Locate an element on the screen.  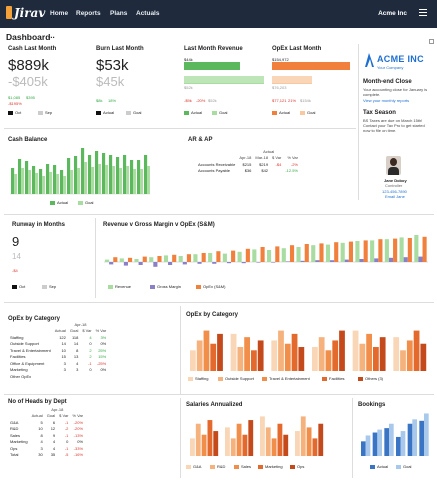
revenue-gm-opex-title: Revenue v Gross Margin v OpEx (S&M) is located at coordinates (159, 225).